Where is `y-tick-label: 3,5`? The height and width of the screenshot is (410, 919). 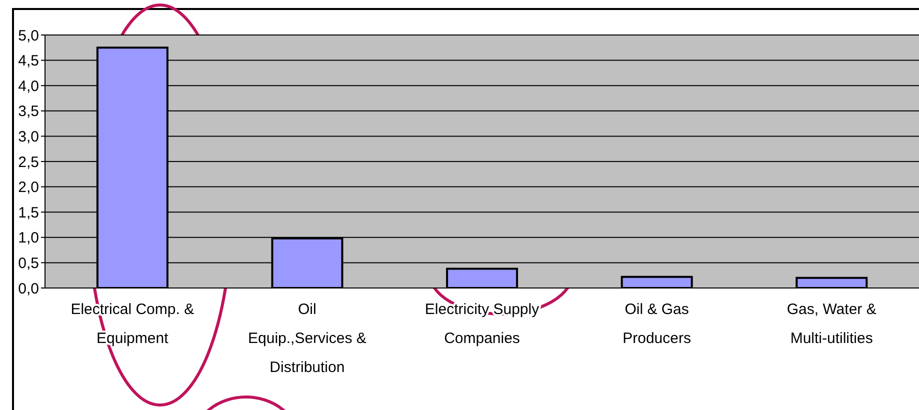 y-tick-label: 3,5 is located at coordinates (28, 111).